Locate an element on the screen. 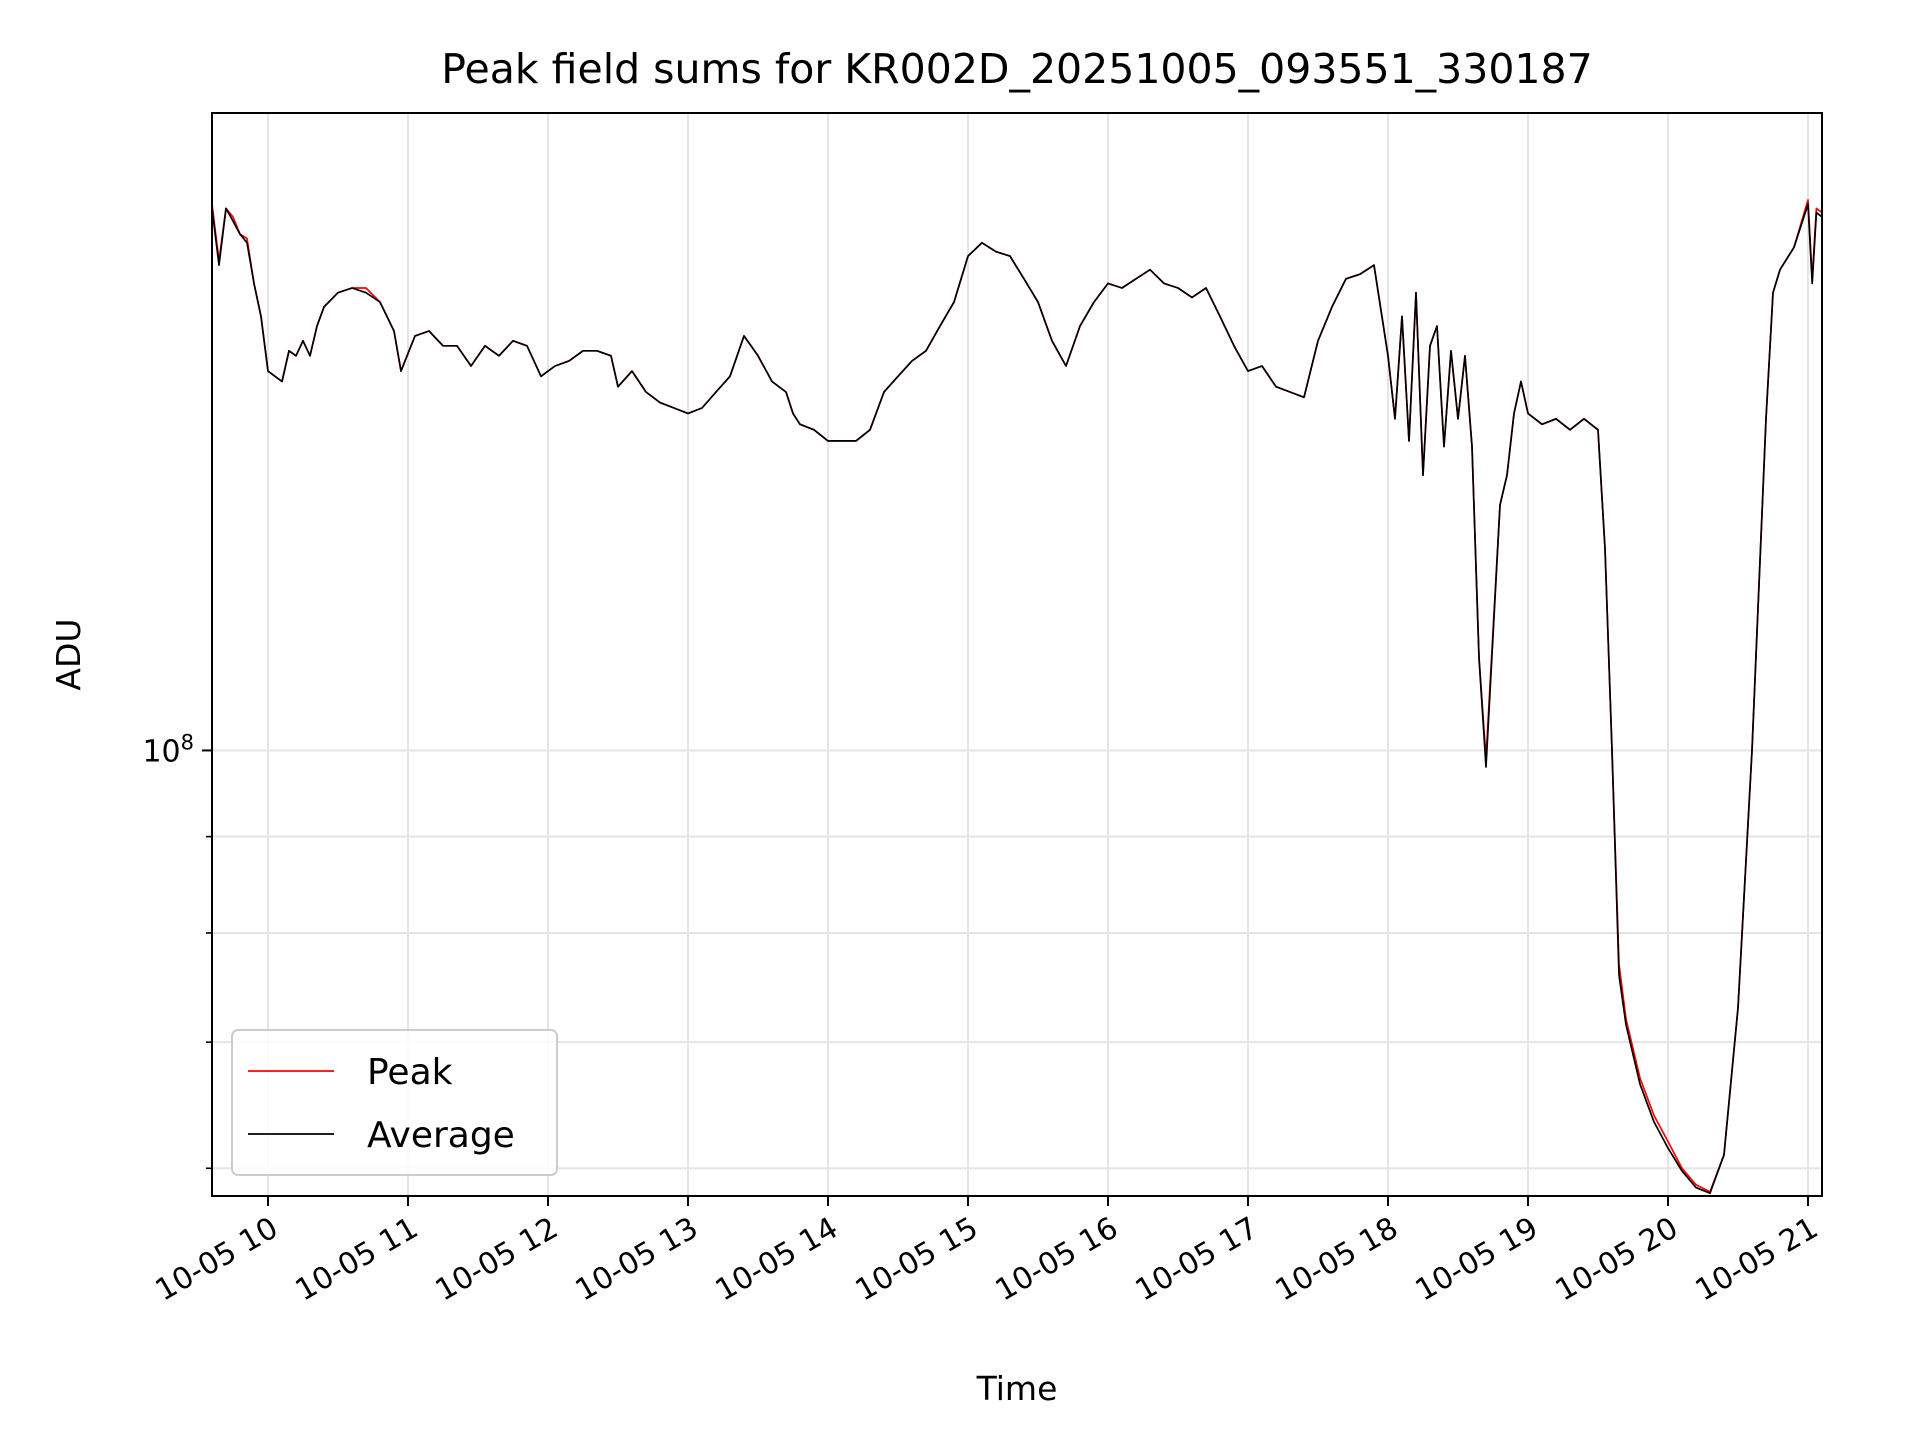  y-tick-base: 10 is located at coordinates (161, 751).